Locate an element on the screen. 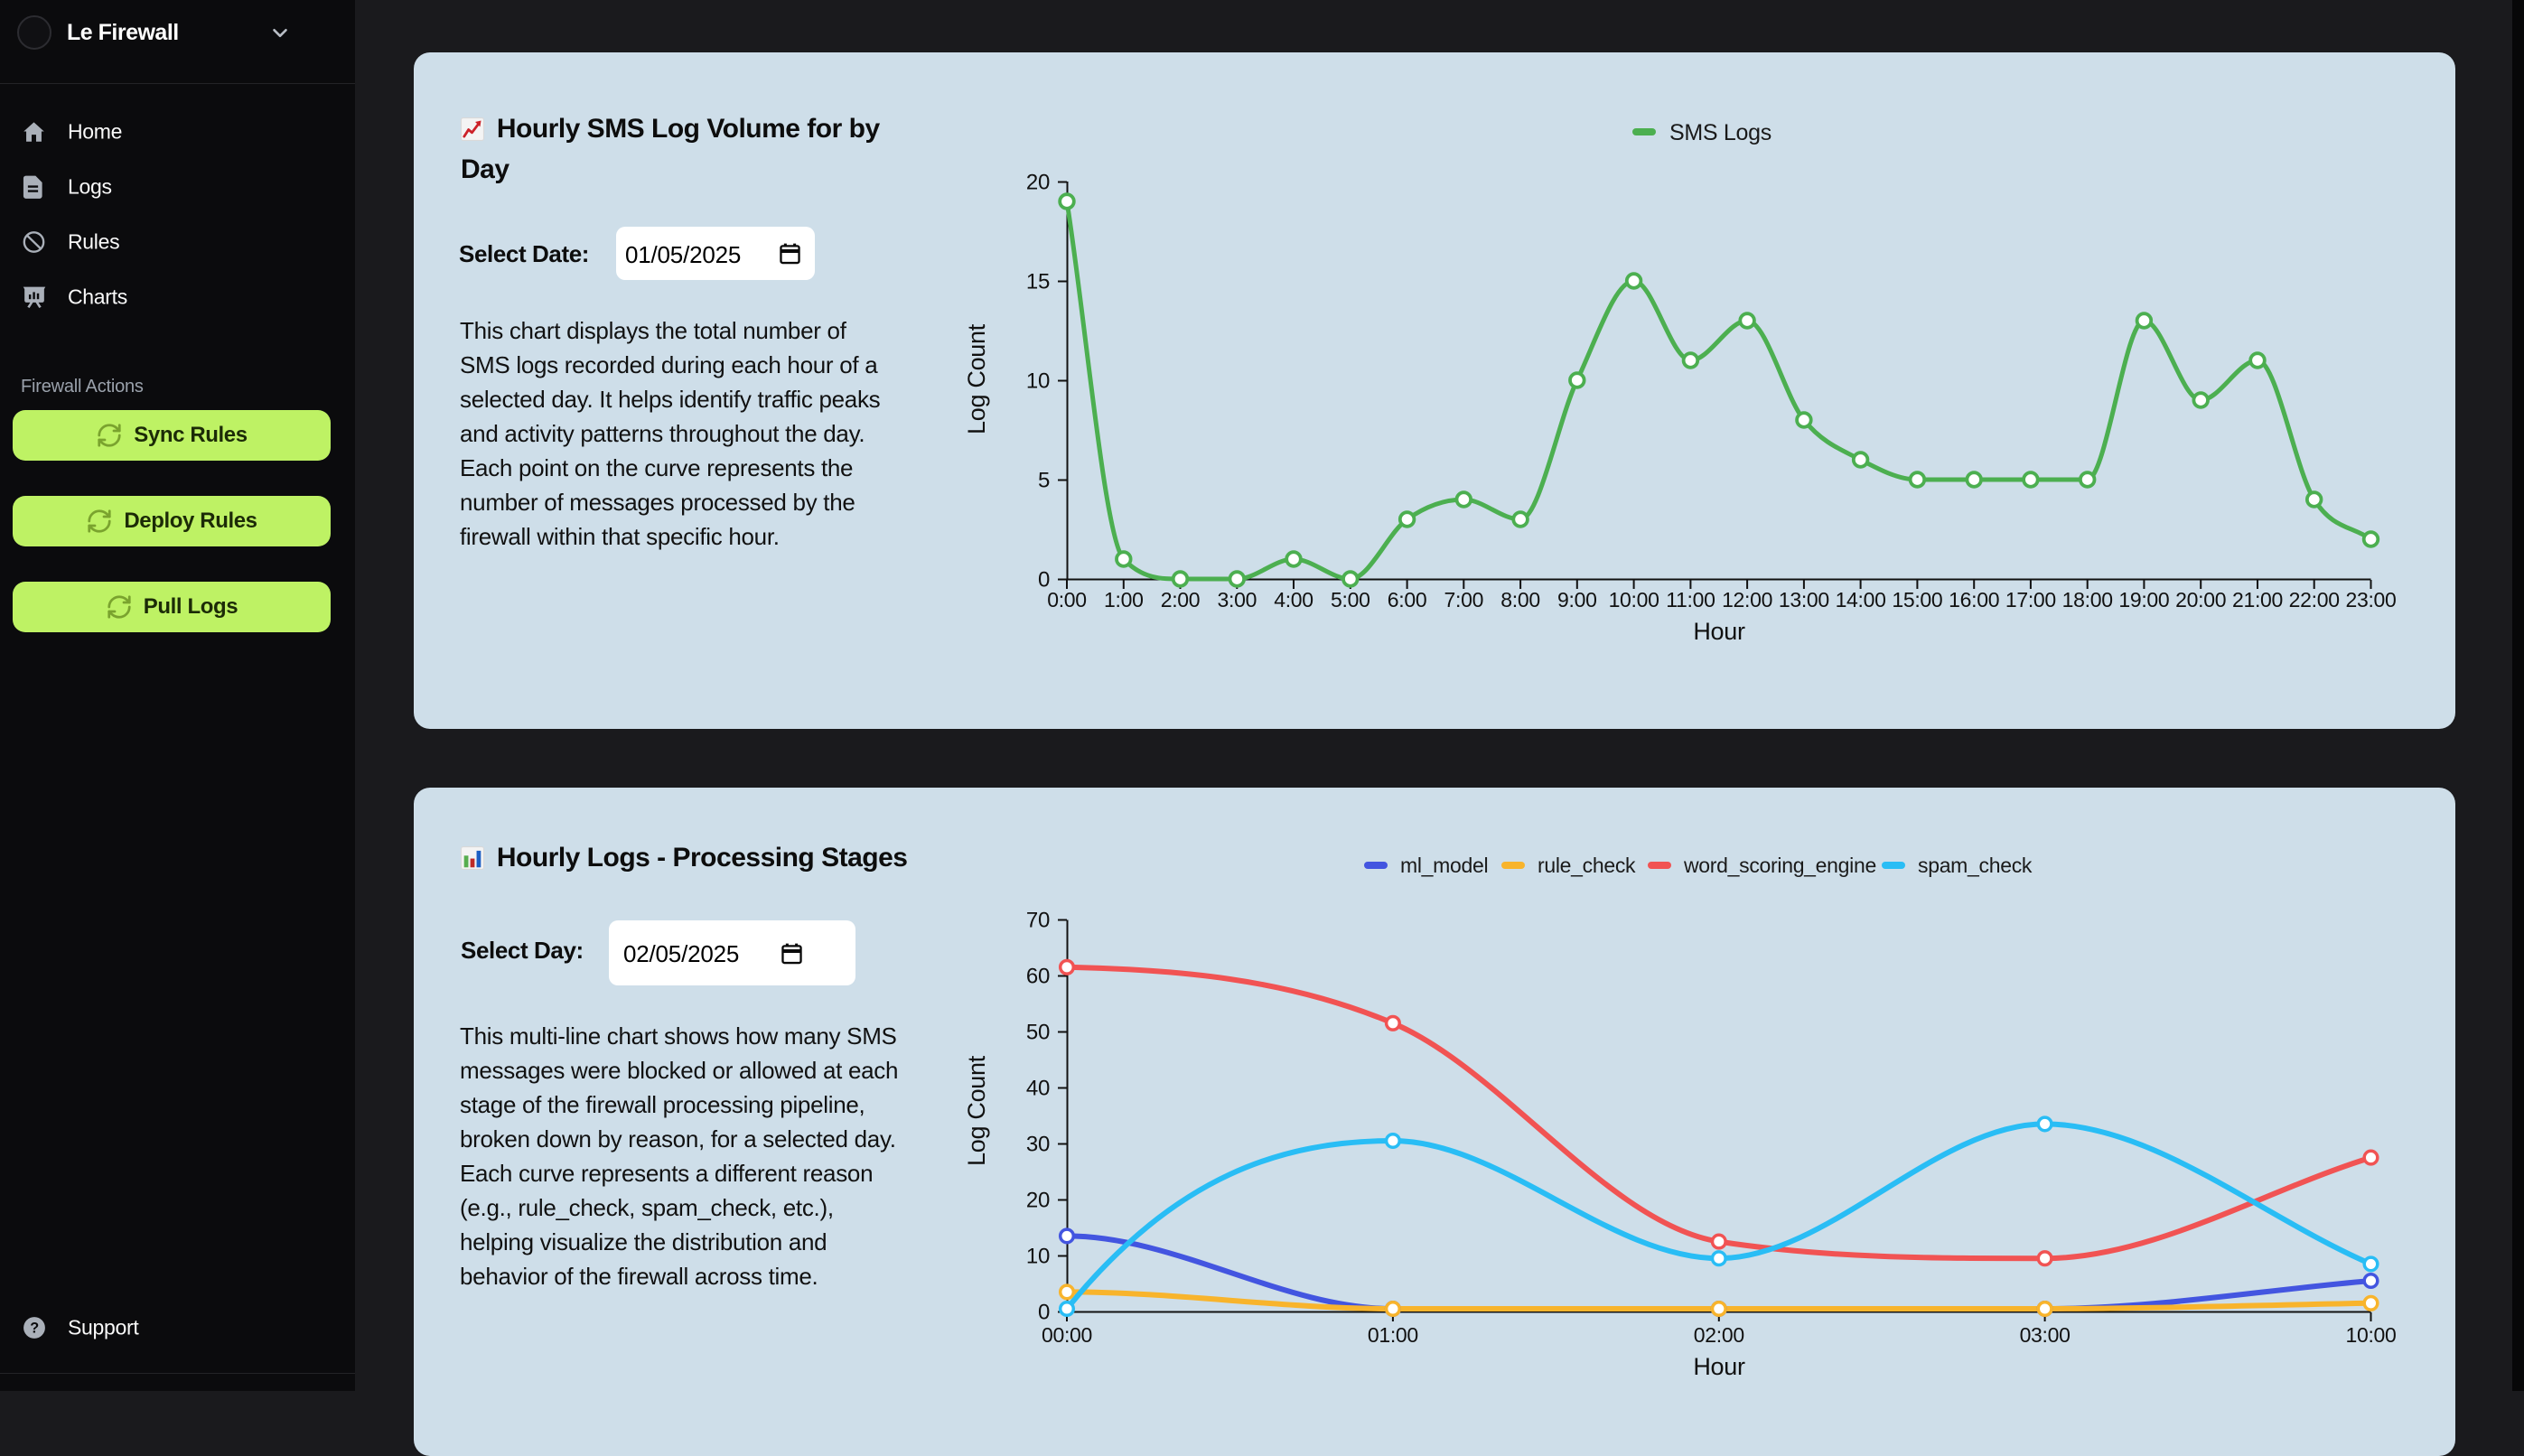 The image size is (2524, 1456). svg-text: 02:00 is located at coordinates (1719, 1335).